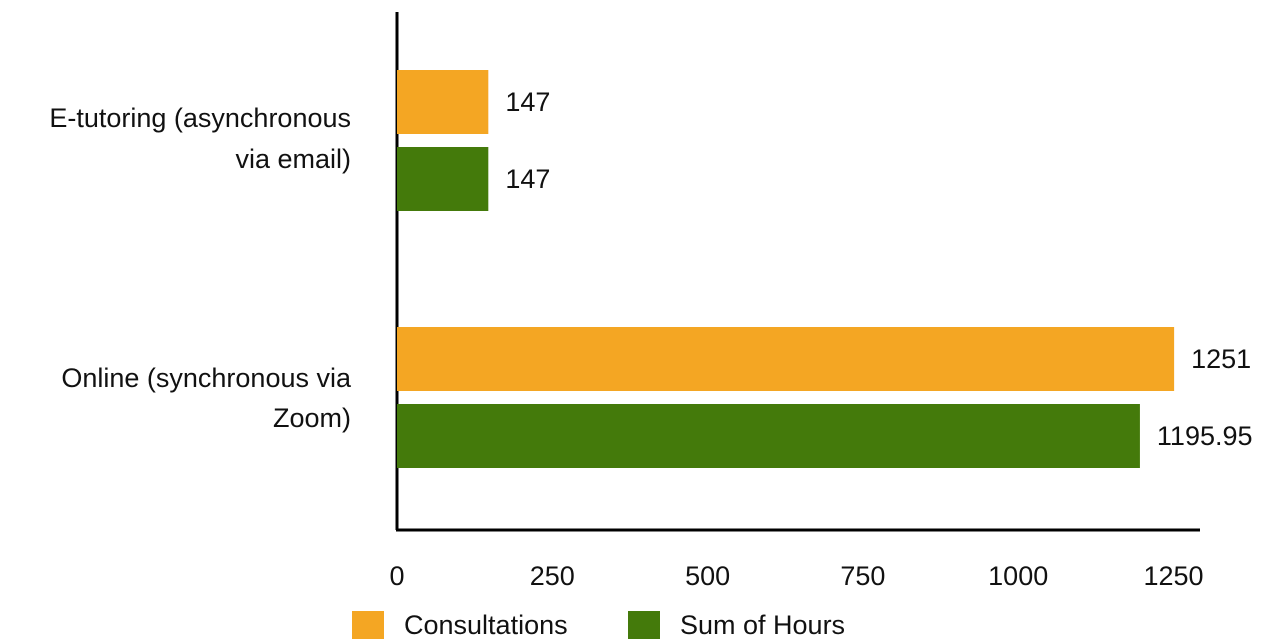 The height and width of the screenshot is (640, 1263). What do you see at coordinates (396, 576) in the screenshot?
I see `x-tick-label: 0` at bounding box center [396, 576].